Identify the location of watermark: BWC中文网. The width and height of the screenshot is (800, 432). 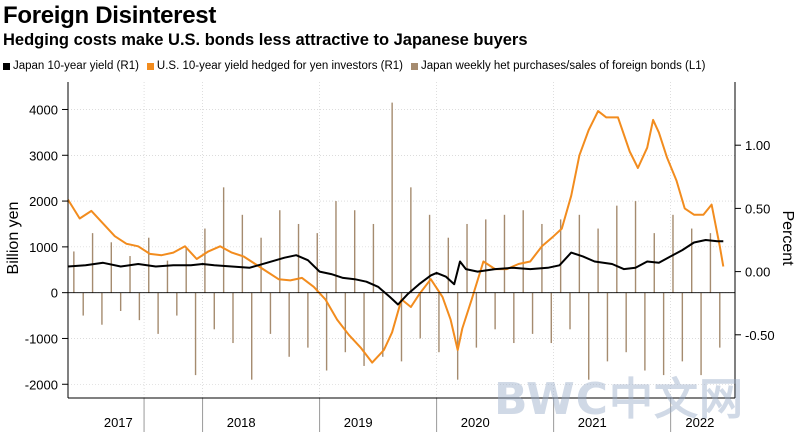
(619, 399).